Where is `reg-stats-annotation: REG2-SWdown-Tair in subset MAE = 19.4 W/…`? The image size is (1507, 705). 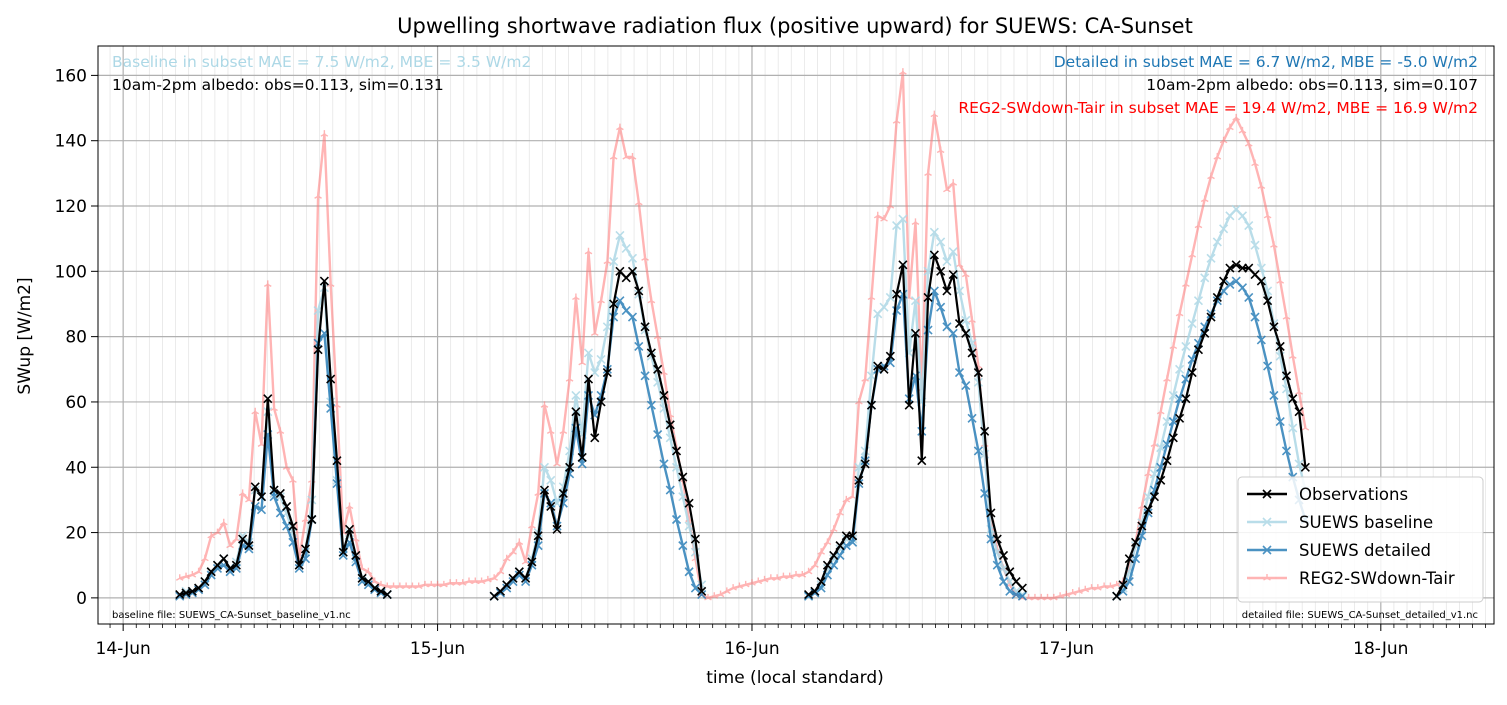
reg-stats-annotation: REG2-SWdown-Tair in subset MAE = 19.4 W/… is located at coordinates (1218, 108).